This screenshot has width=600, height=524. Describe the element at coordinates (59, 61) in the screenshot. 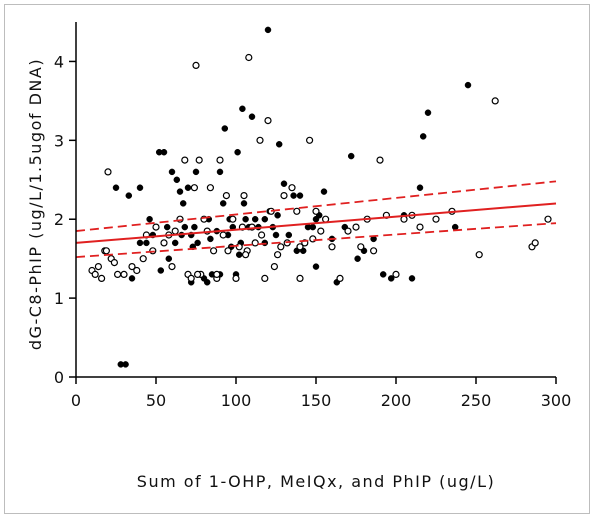

I see `y-tick-label: 4` at that location.